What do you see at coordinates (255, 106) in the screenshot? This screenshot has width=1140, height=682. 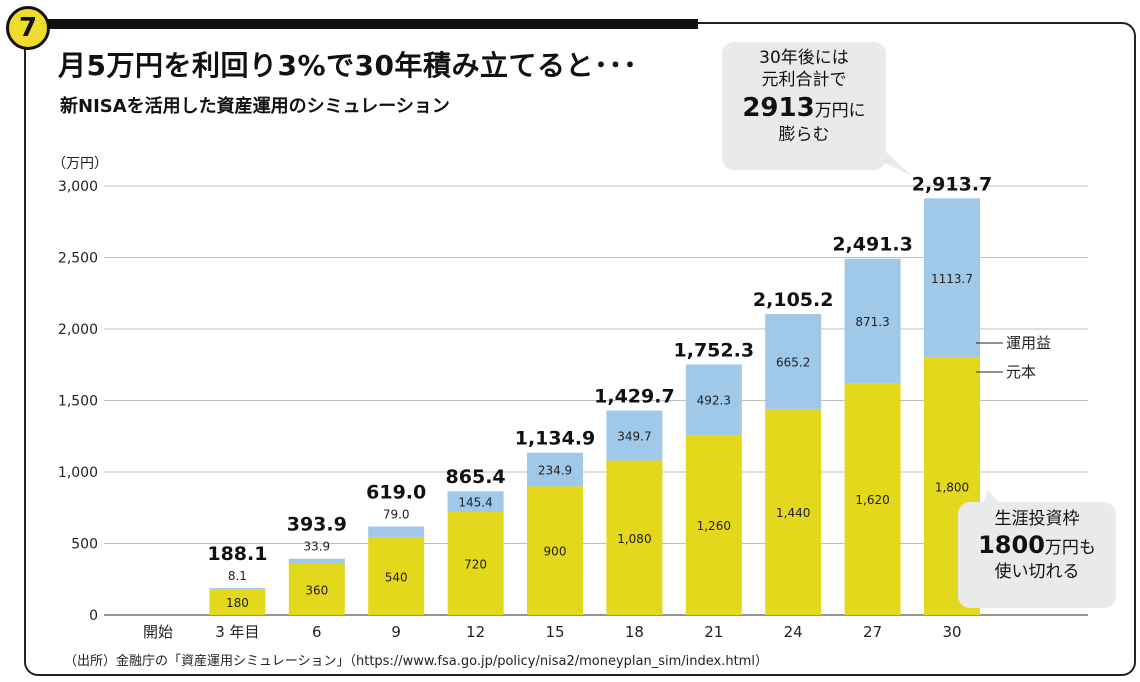 I see `chart-subtitle: 新NISAを活用した資産運用のシミュレーション` at bounding box center [255, 106].